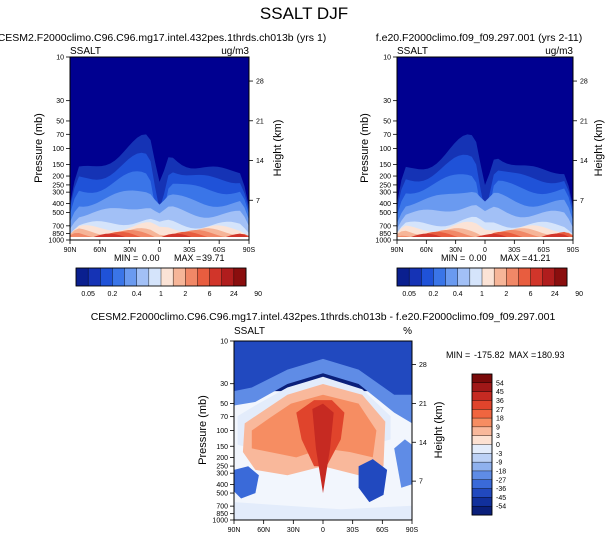  I want to click on colorbar-label: 3, so click(498, 436).